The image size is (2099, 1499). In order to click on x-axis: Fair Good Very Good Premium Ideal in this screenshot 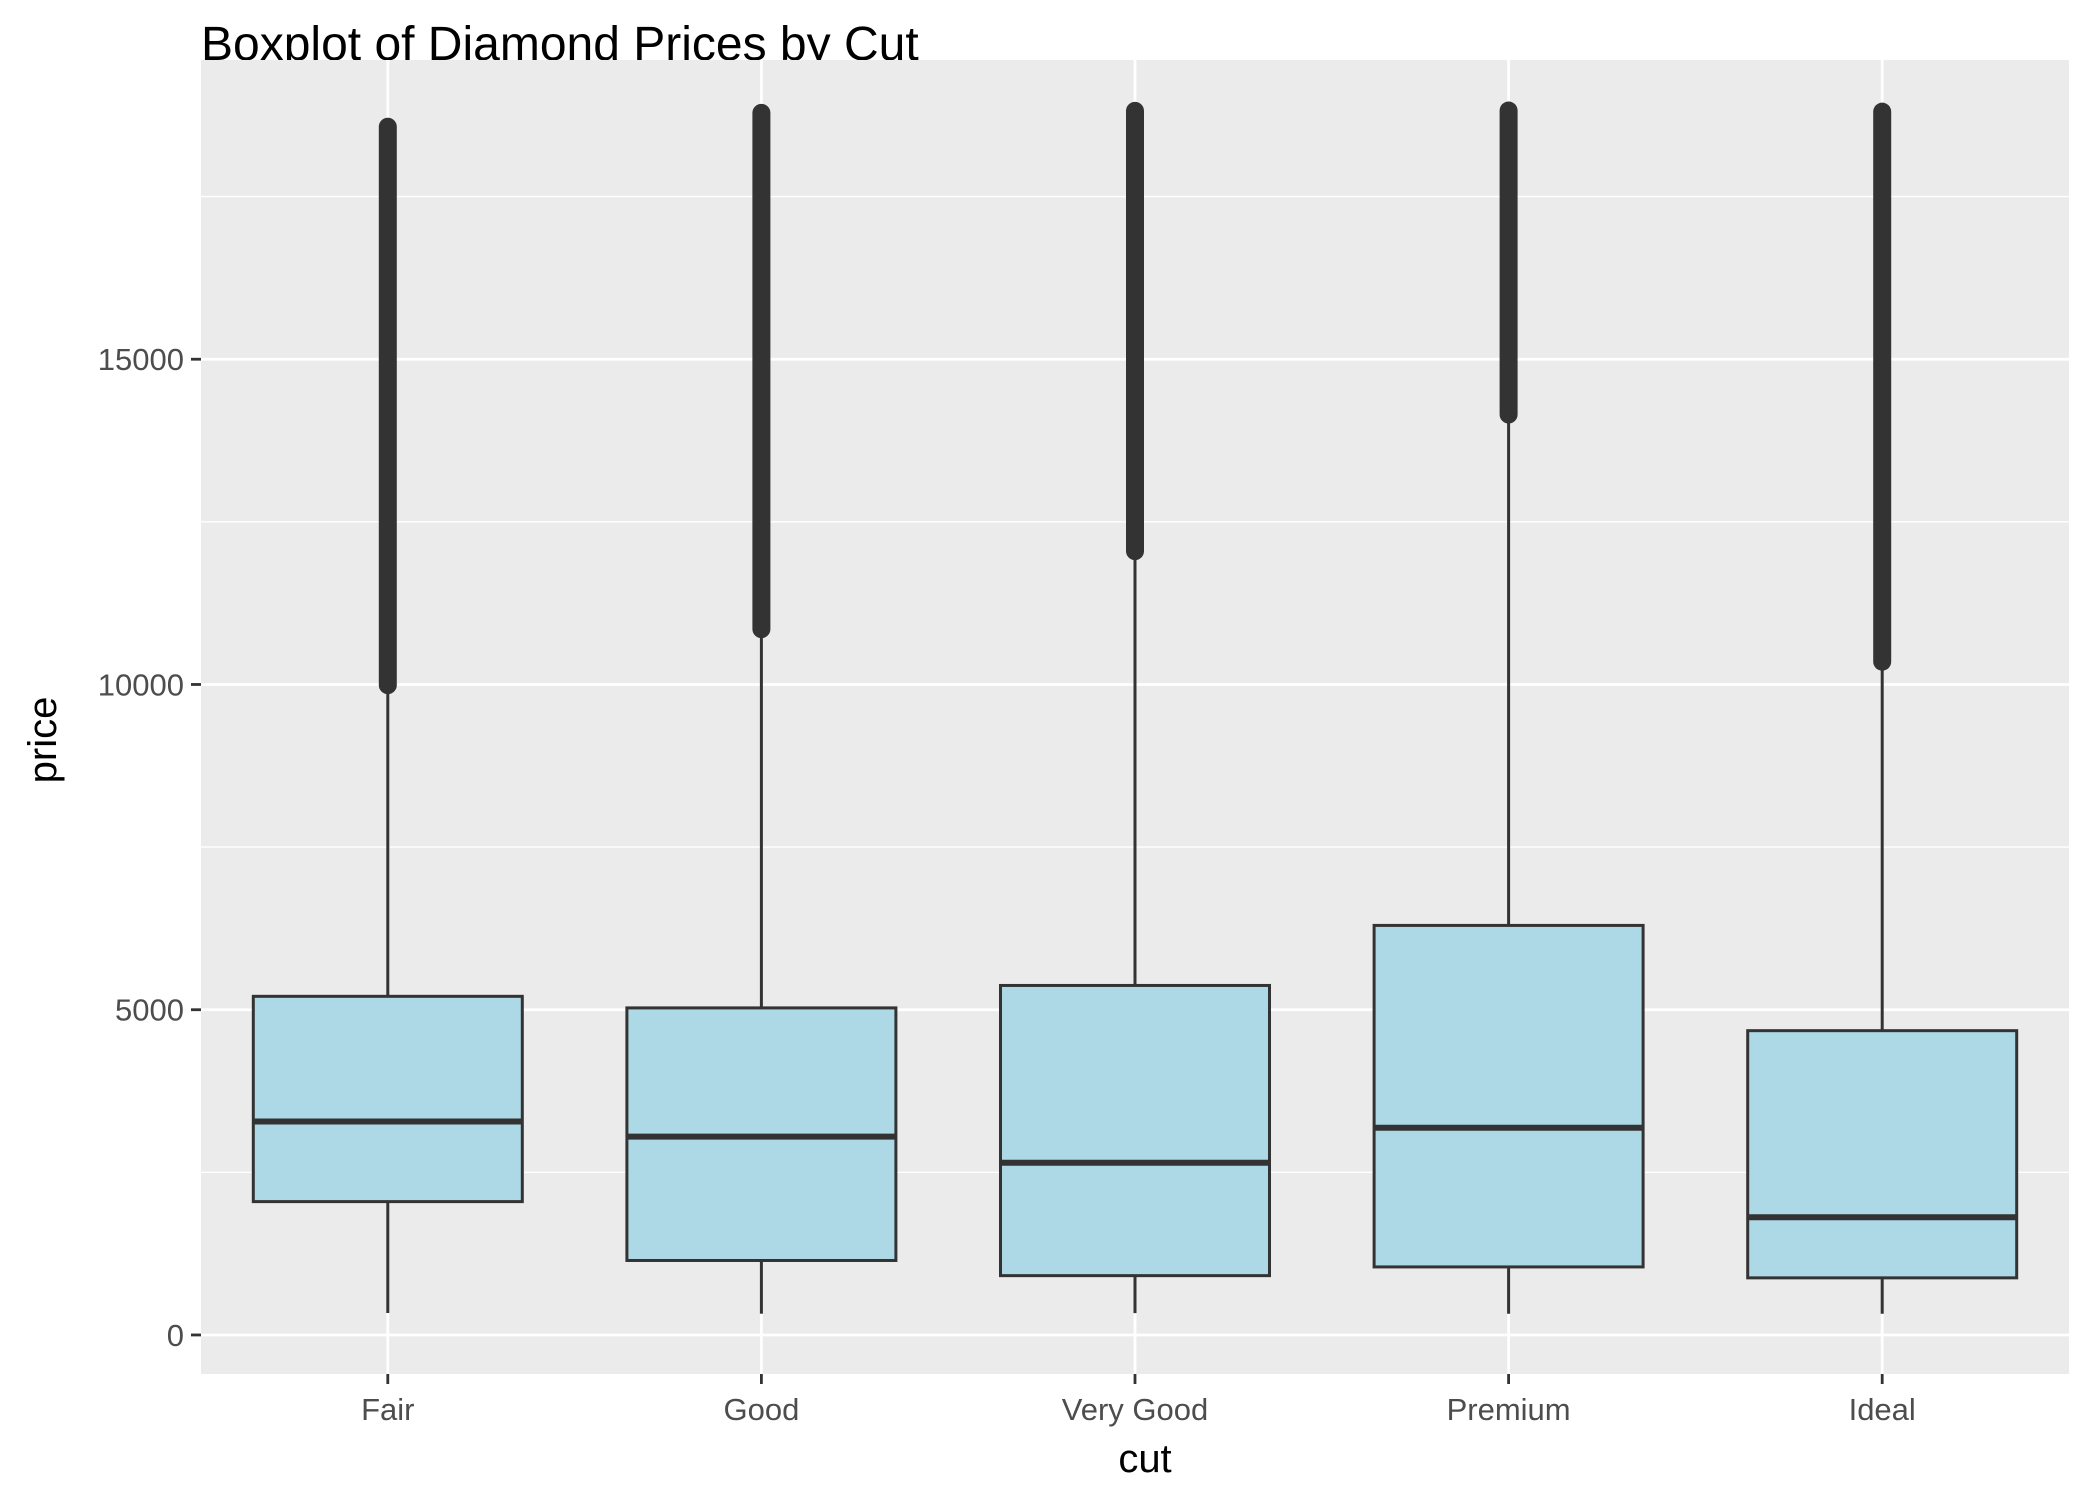, I will do `click(1138, 1400)`.